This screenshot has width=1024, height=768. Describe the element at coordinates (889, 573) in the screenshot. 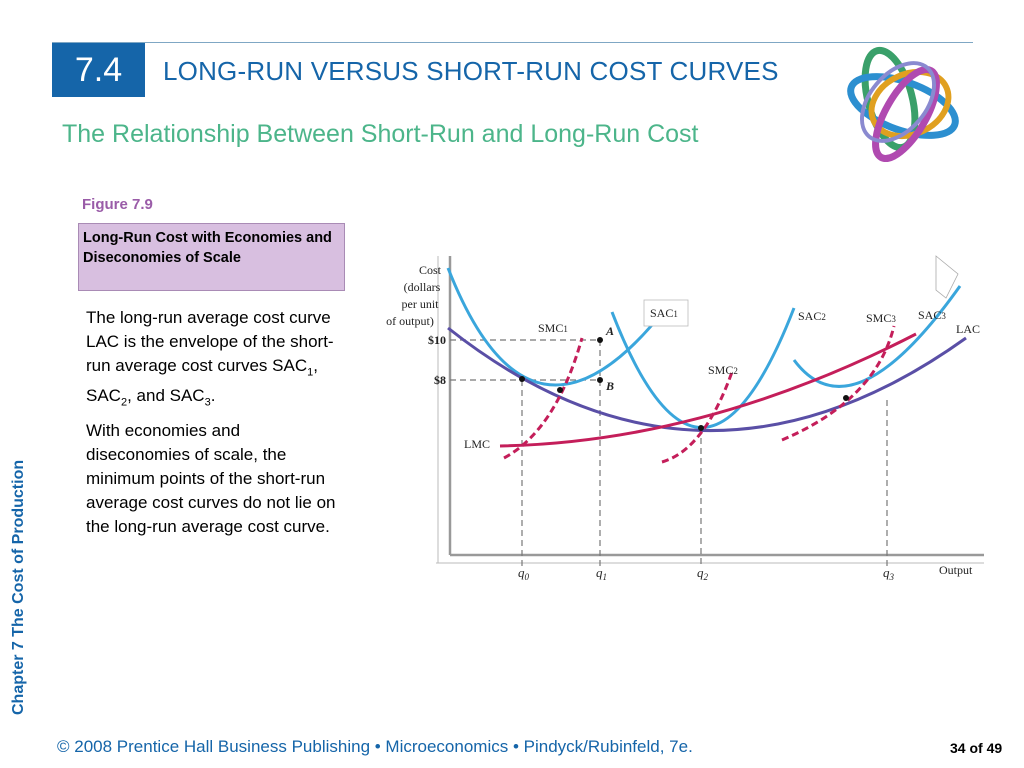

I see `x-tick-q3: q3` at that location.